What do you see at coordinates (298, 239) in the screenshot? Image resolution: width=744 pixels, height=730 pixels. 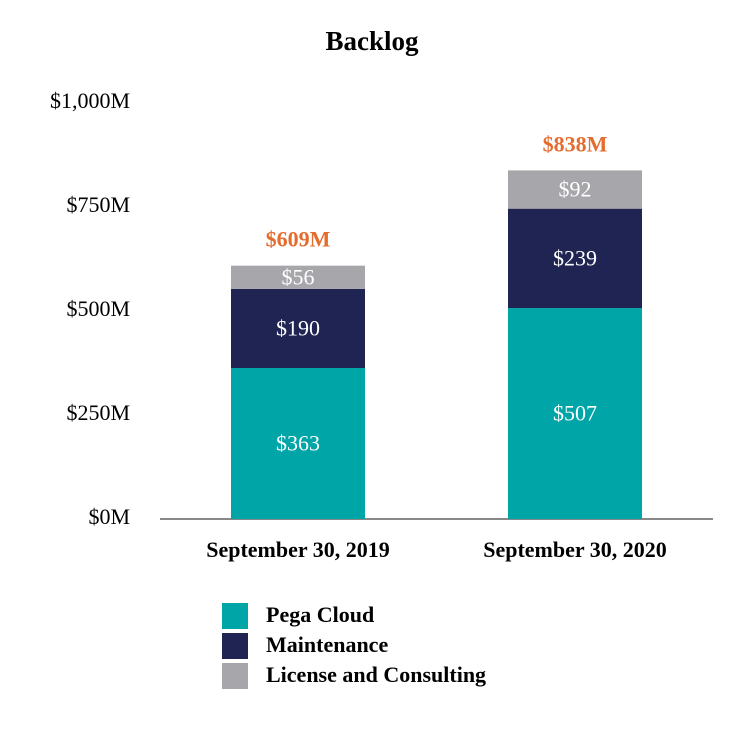 I see `total-label: $609M` at bounding box center [298, 239].